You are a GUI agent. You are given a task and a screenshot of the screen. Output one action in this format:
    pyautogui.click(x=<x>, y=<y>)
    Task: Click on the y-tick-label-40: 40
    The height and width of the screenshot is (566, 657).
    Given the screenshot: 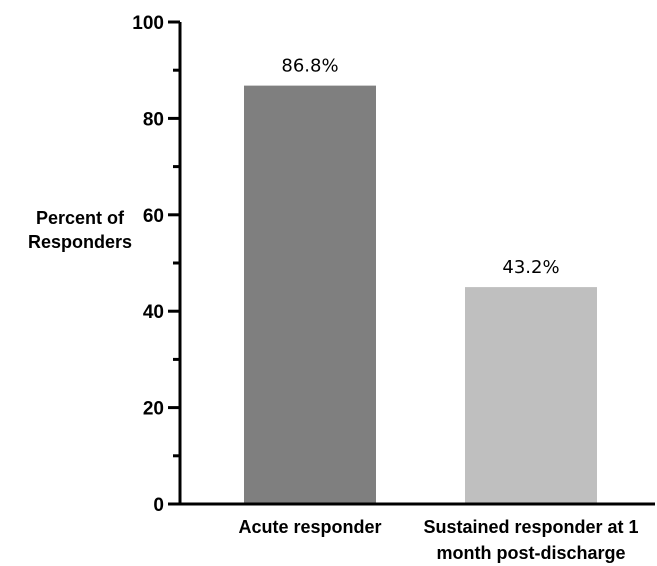 What is the action you would take?
    pyautogui.click(x=153, y=312)
    